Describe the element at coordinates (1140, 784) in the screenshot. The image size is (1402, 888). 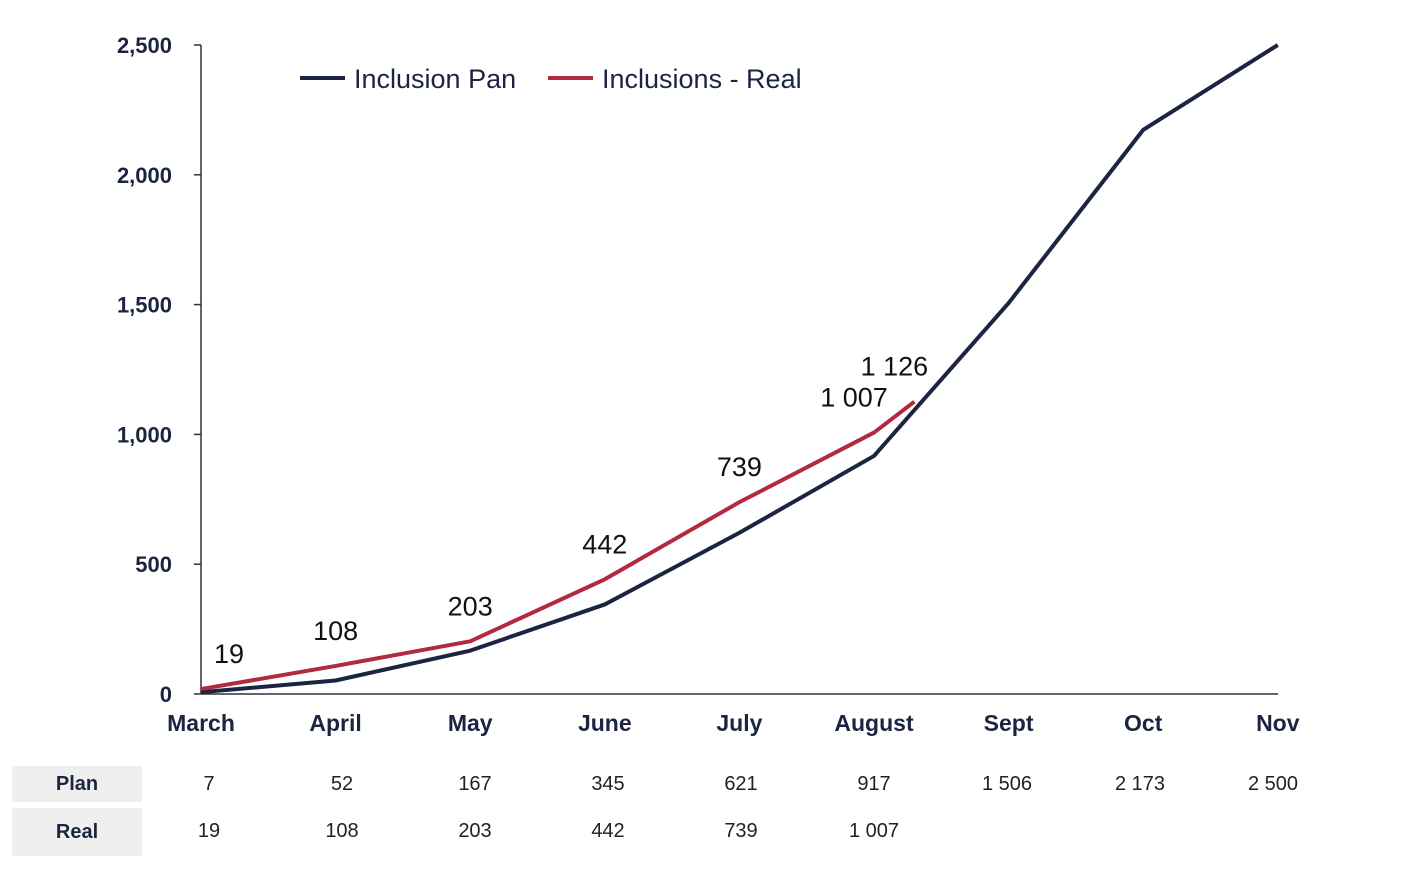
I see `table-cell: 2 173` at that location.